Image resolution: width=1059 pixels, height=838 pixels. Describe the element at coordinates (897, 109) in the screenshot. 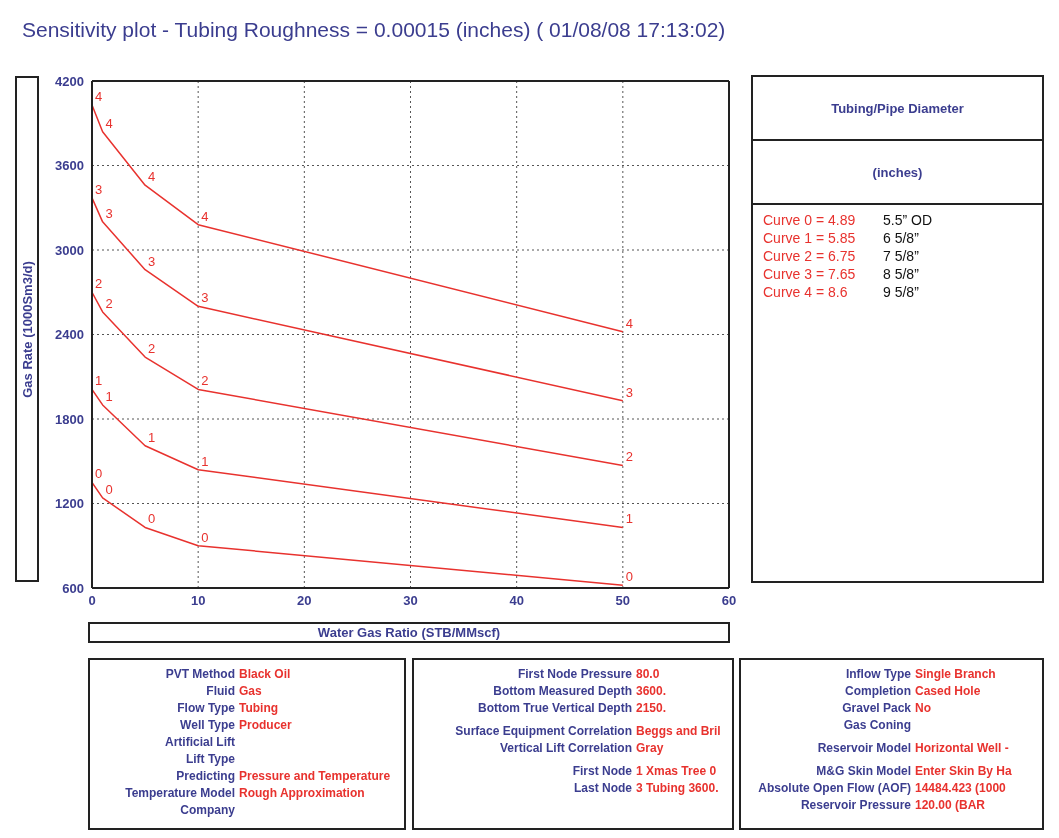

I see `text: Tubing/Pipe Diameter` at that location.